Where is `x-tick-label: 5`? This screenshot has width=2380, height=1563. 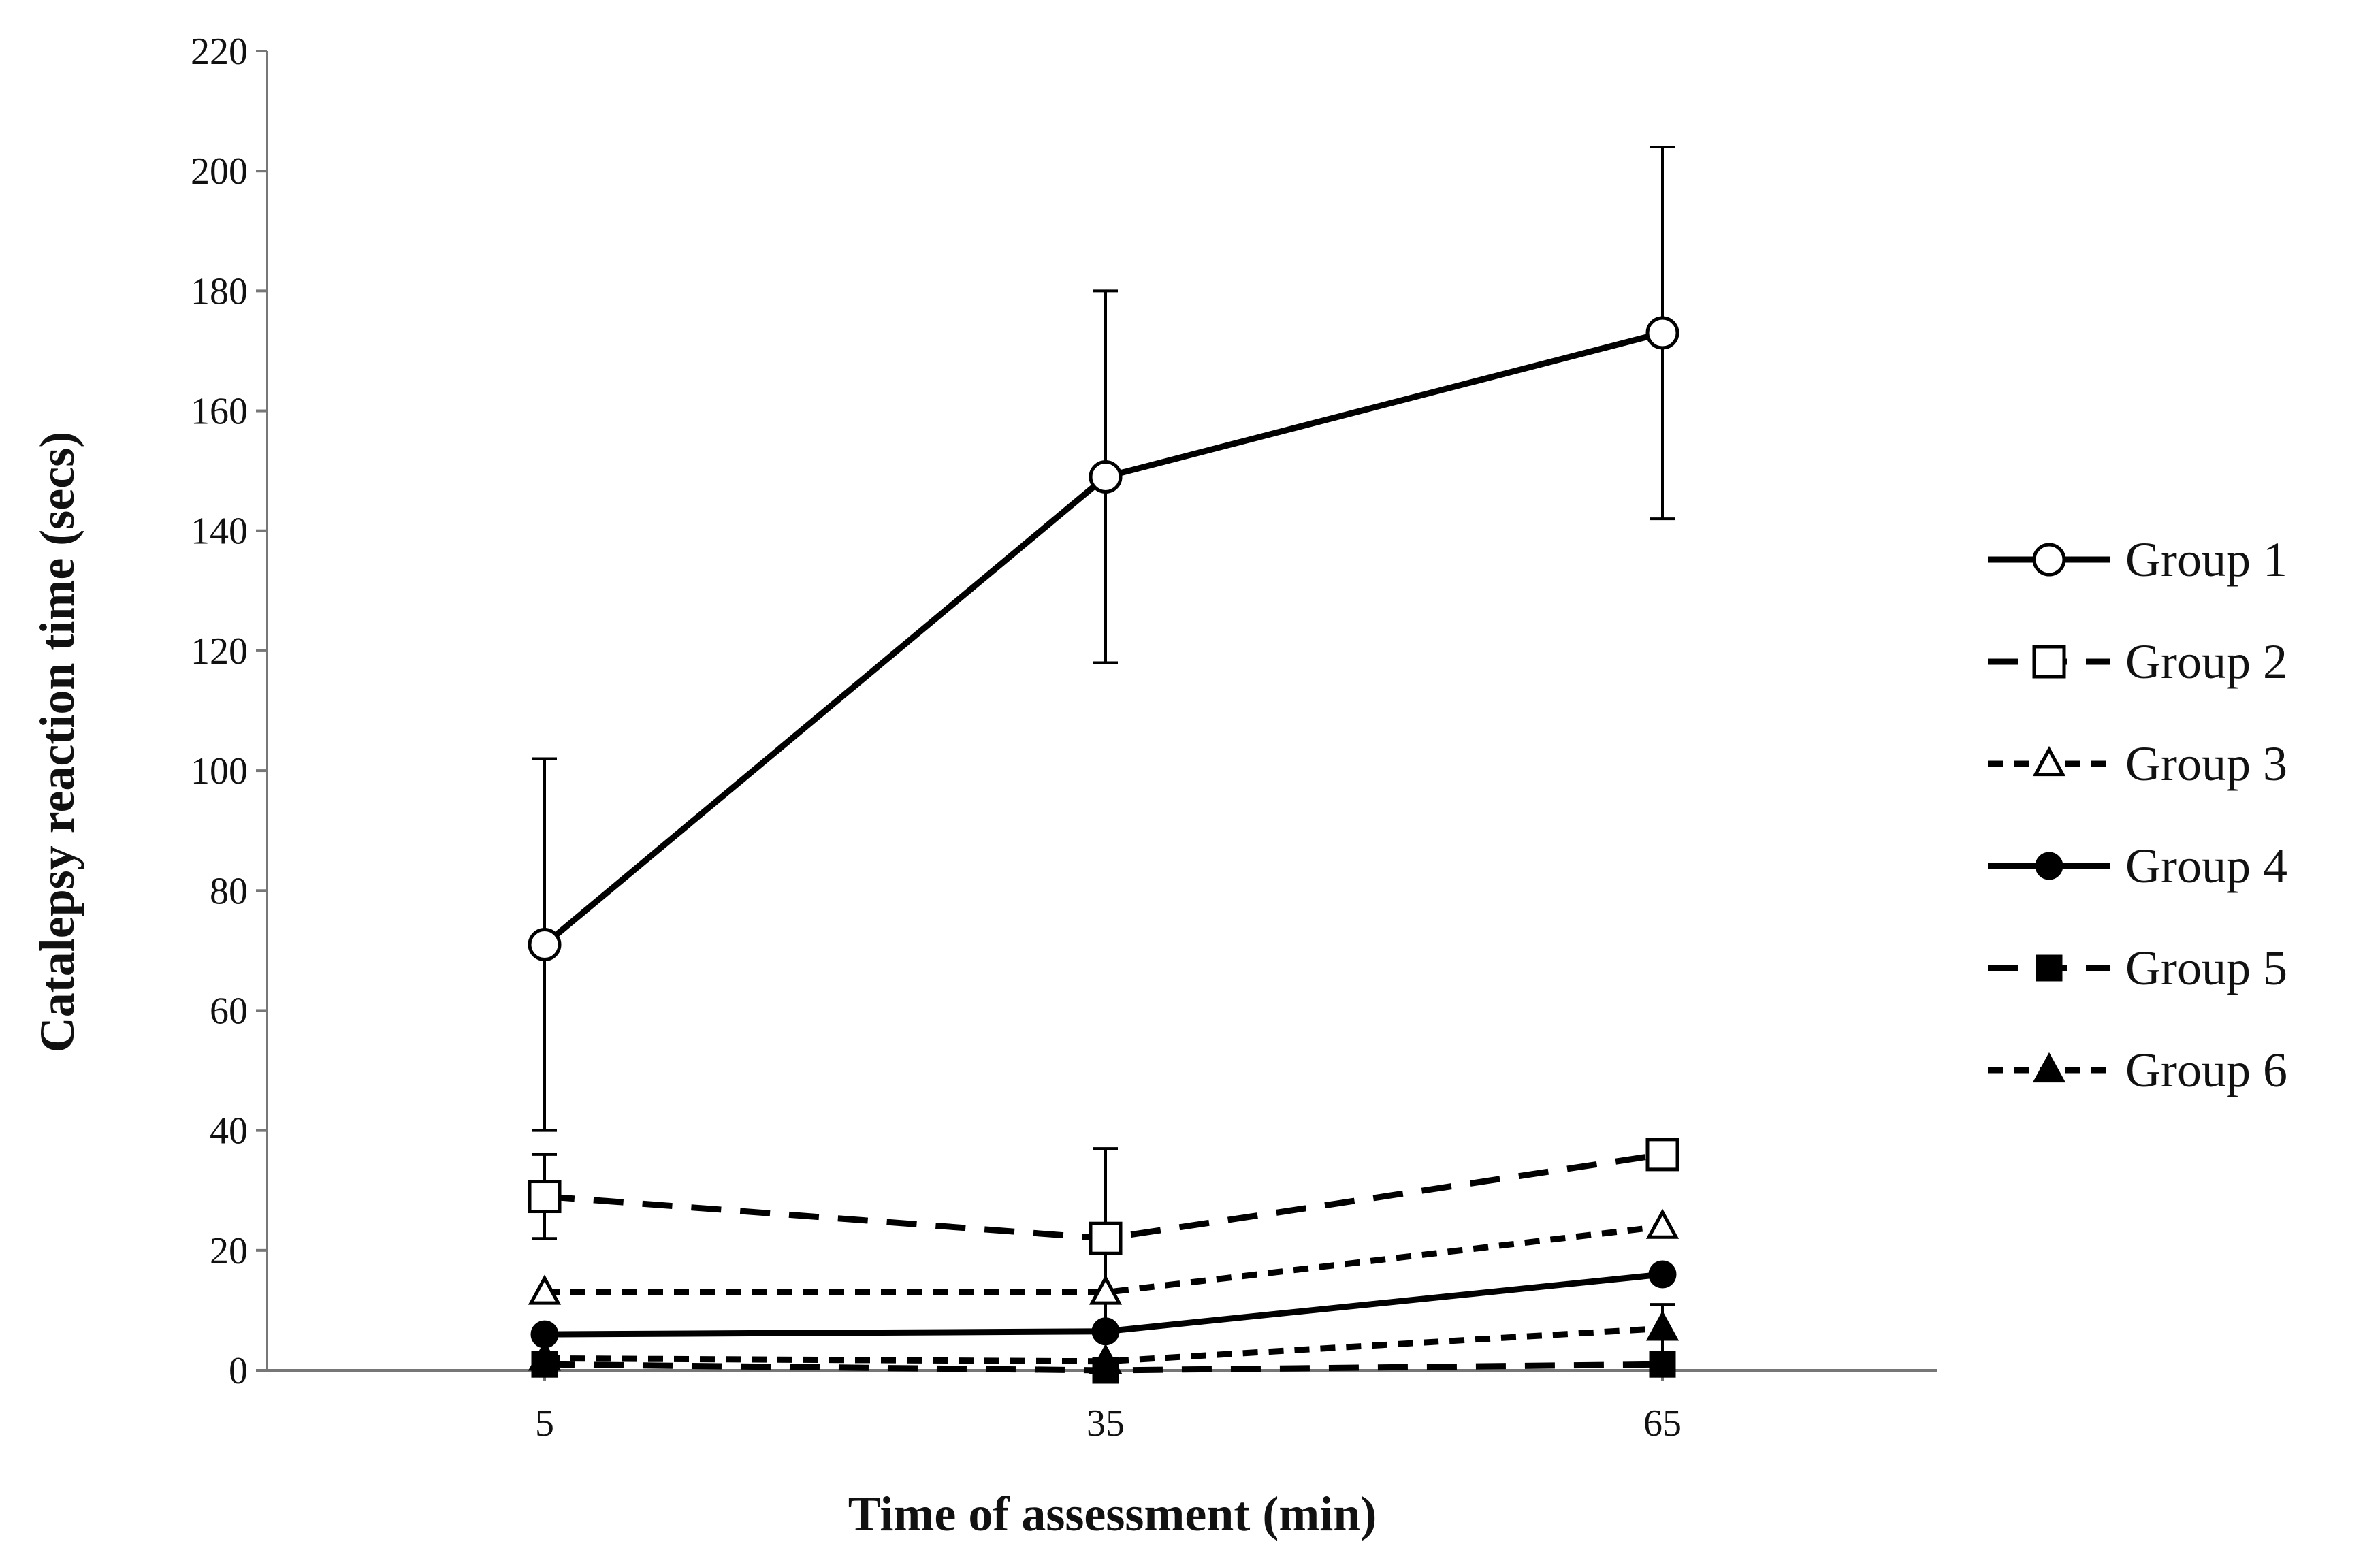
x-tick-label: 5 is located at coordinates (544, 1423).